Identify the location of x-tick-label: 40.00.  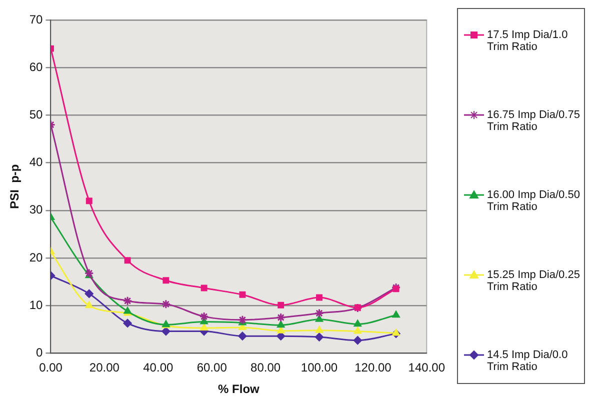
(158, 367).